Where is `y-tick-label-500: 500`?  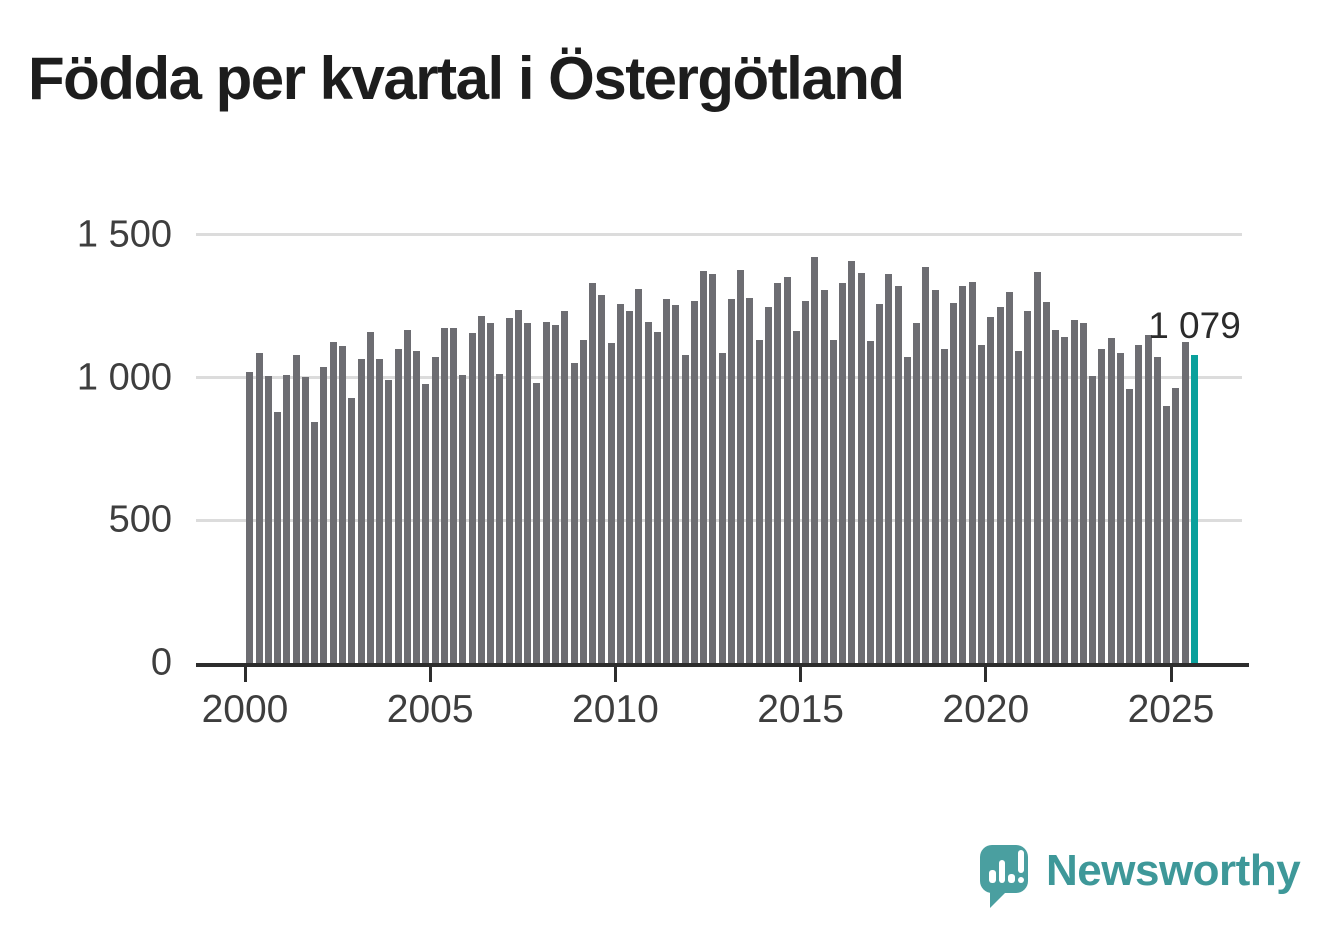
y-tick-label-500: 500 is located at coordinates (140, 519).